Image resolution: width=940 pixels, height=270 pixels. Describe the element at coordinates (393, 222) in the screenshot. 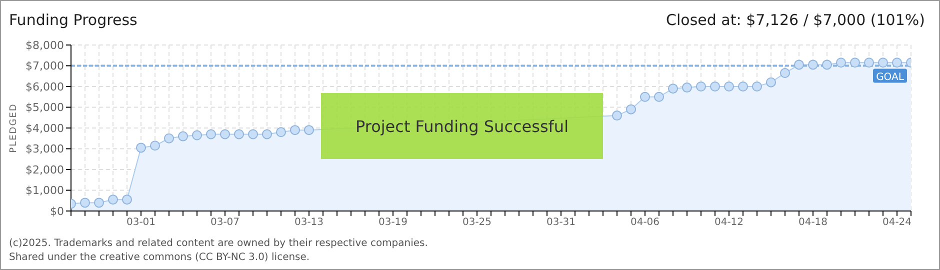

I see `x-tick-label: 03-19` at that location.